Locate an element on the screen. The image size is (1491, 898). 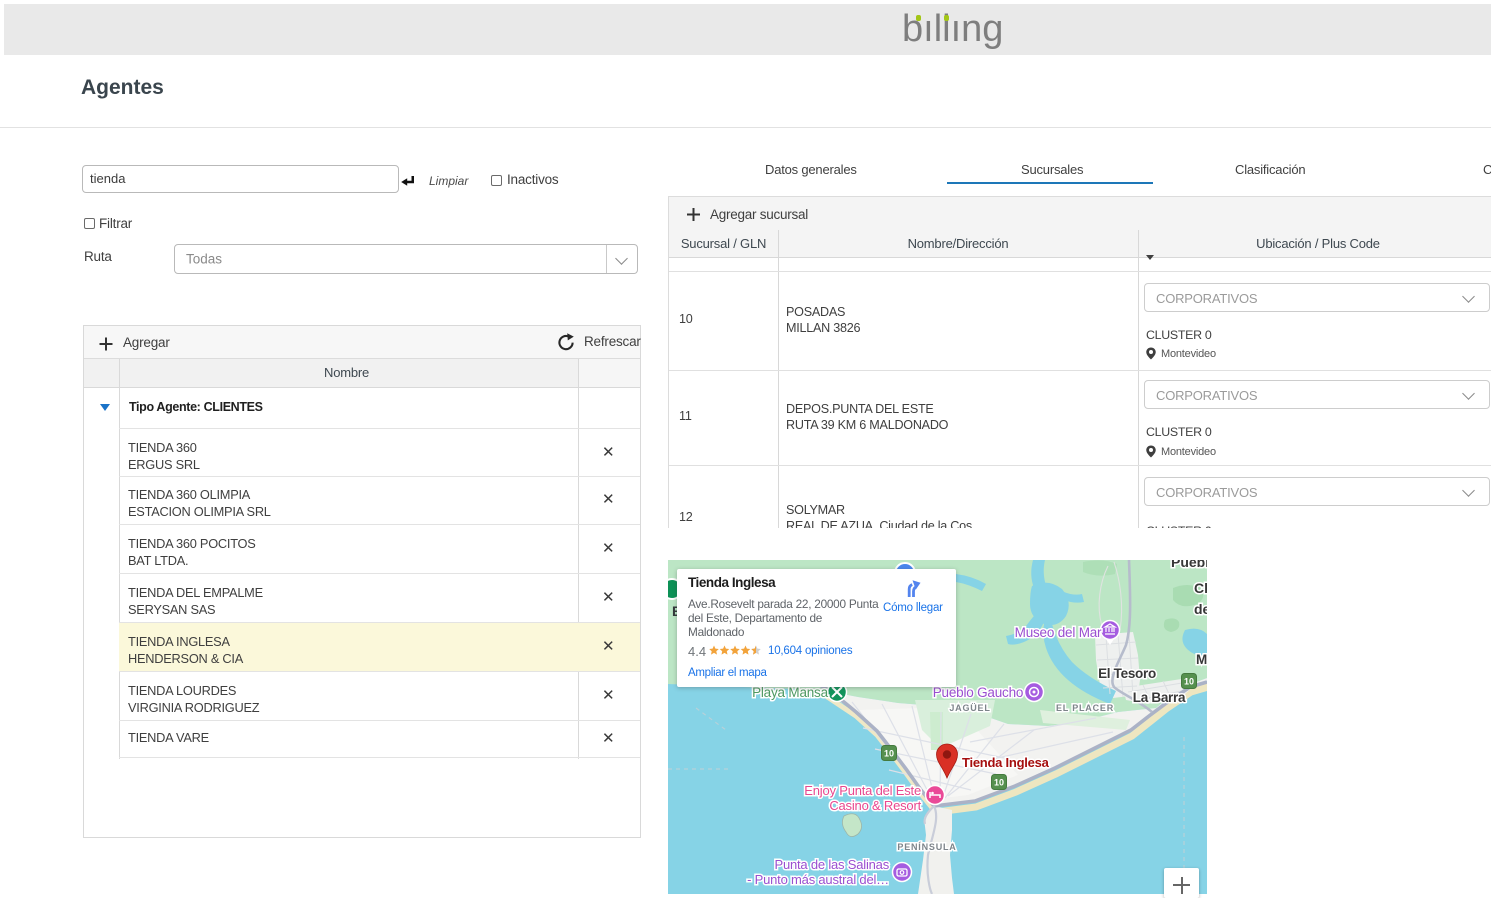
svg-text: JAGÜEL is located at coordinates (969, 708).